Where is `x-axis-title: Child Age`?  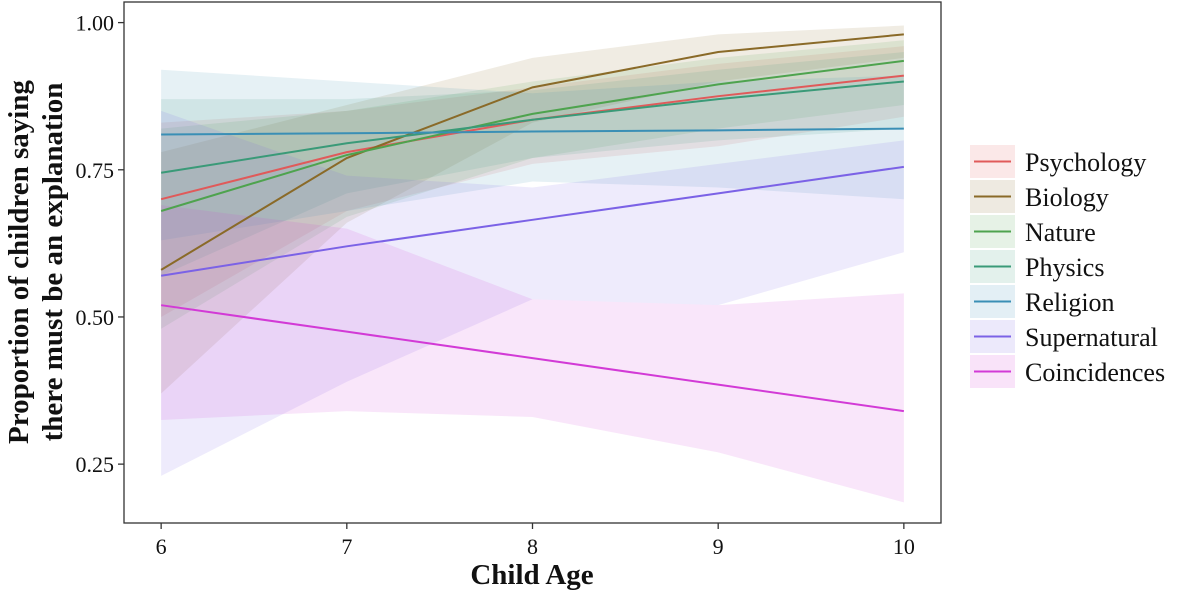 x-axis-title: Child Age is located at coordinates (531, 575).